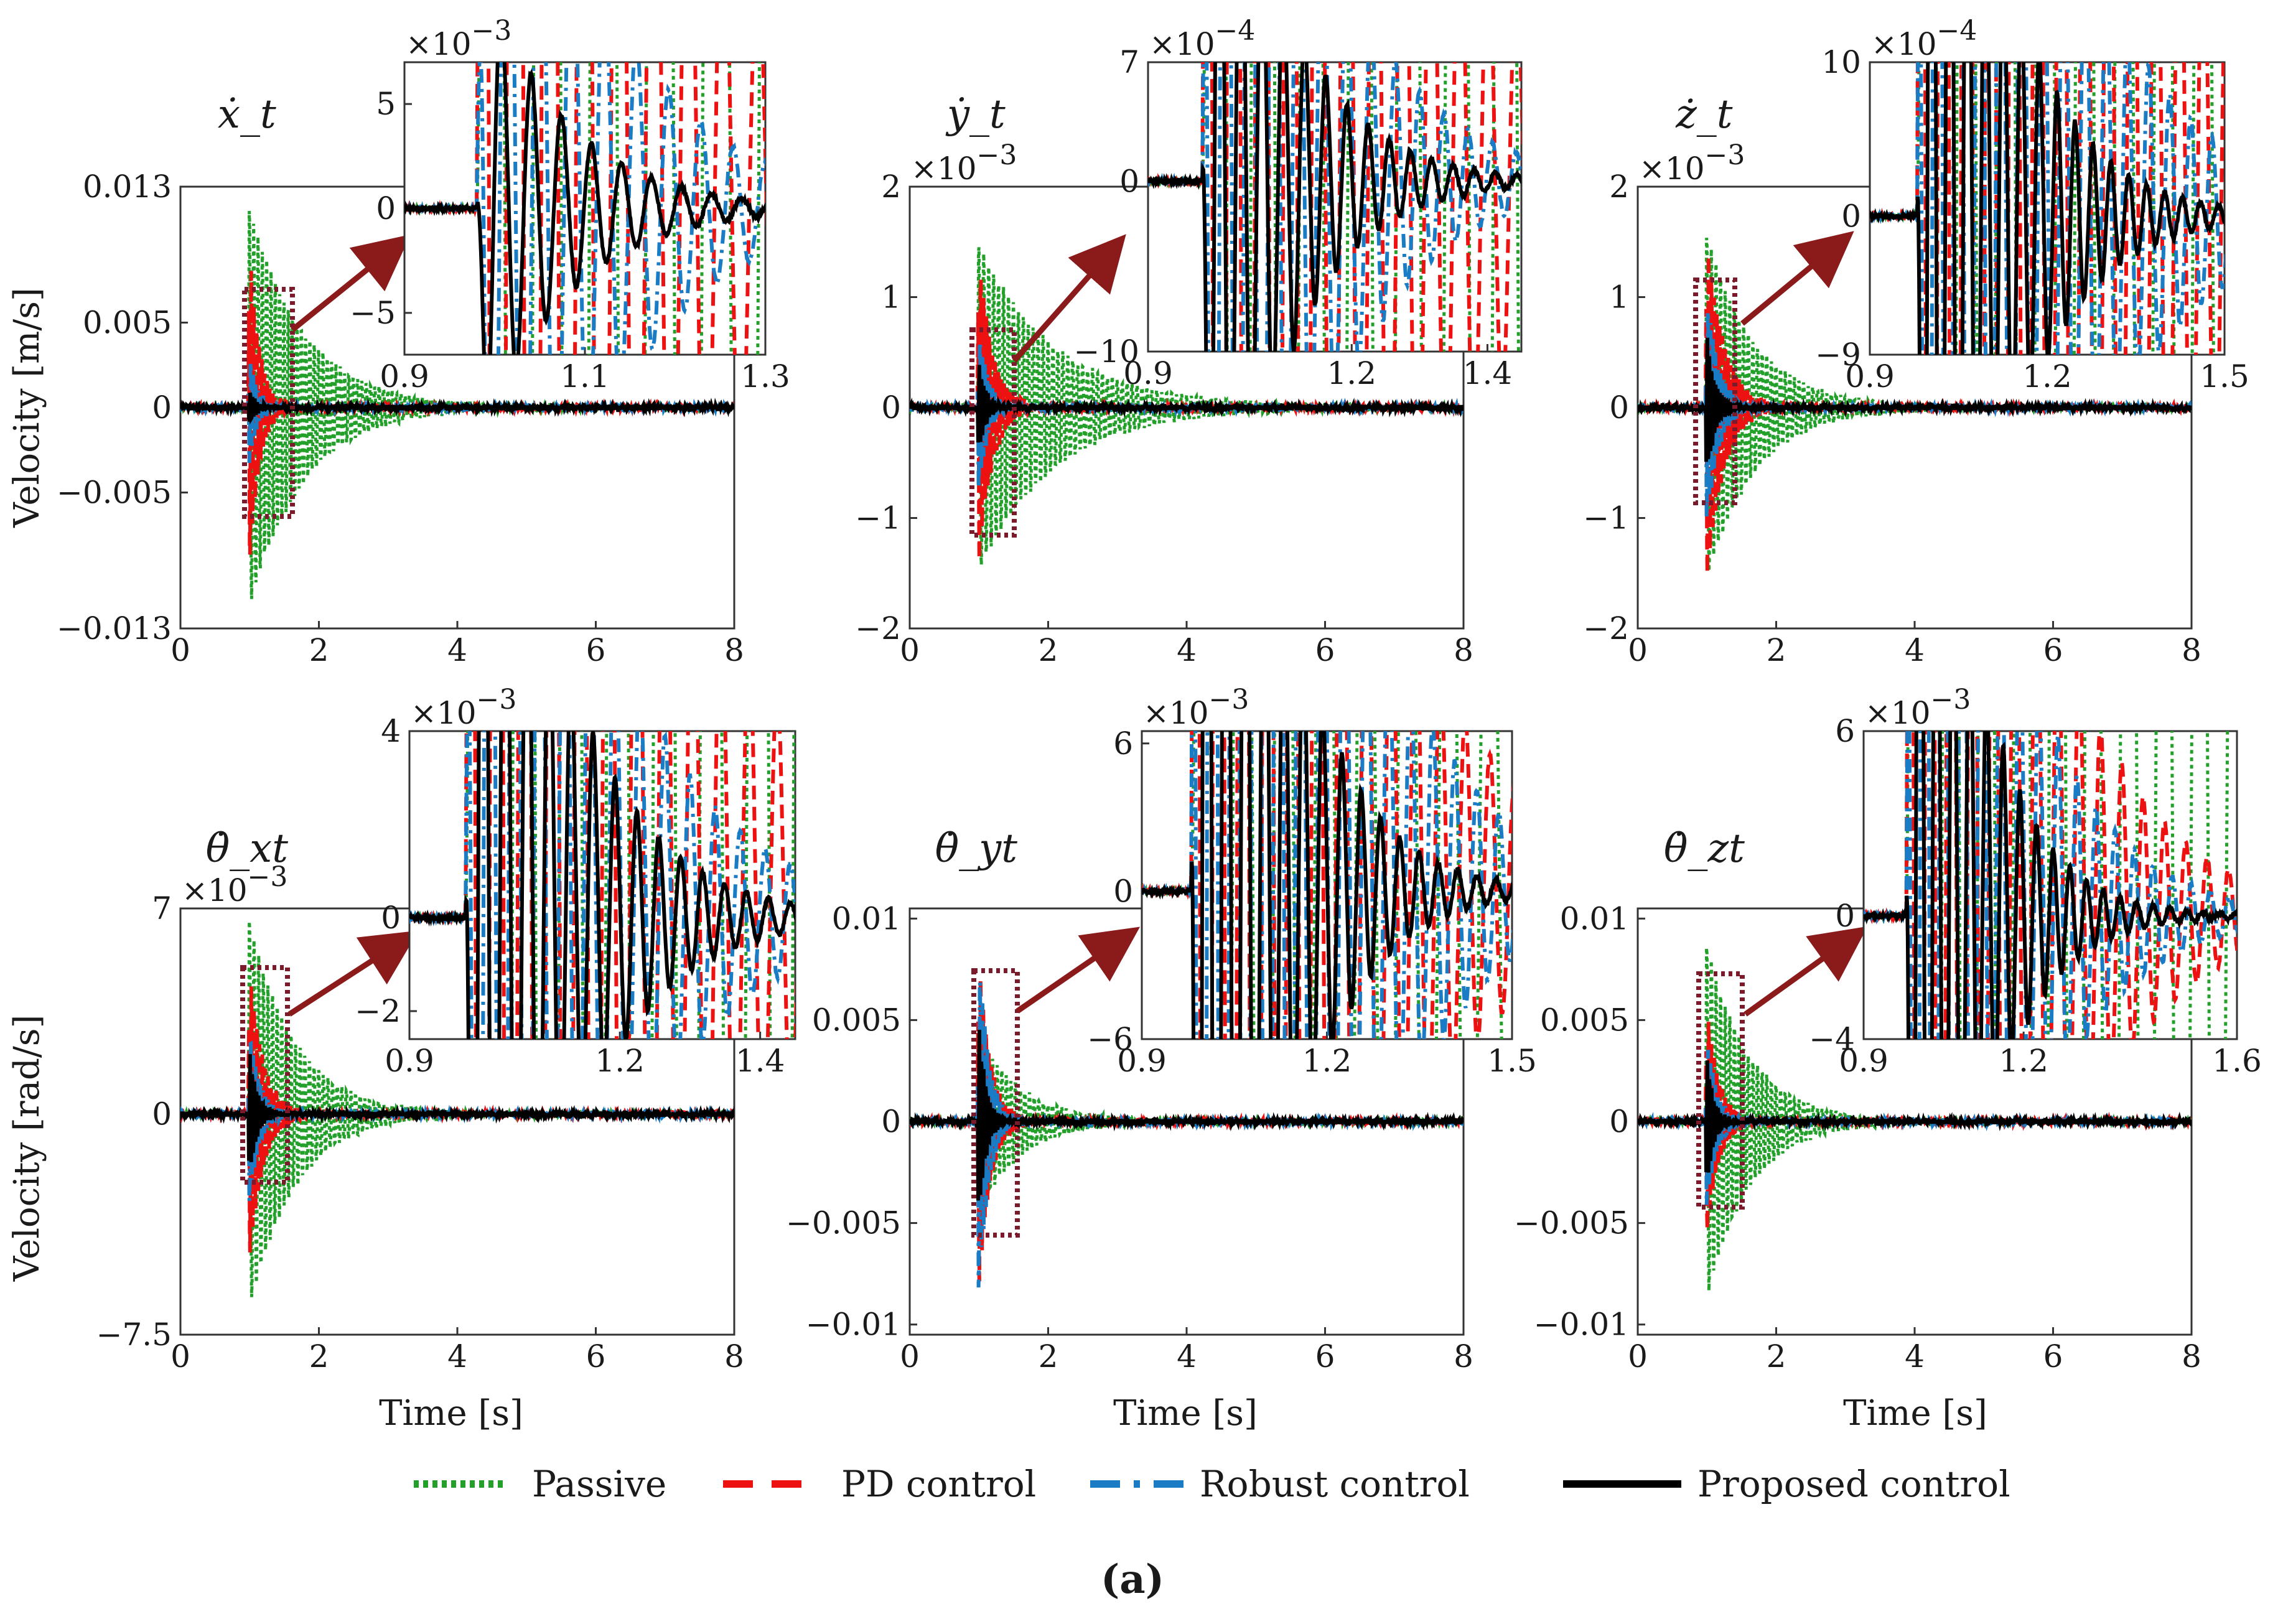  What do you see at coordinates (1335, 1484) in the screenshot?
I see `legend-label-robust: Robust control` at bounding box center [1335, 1484].